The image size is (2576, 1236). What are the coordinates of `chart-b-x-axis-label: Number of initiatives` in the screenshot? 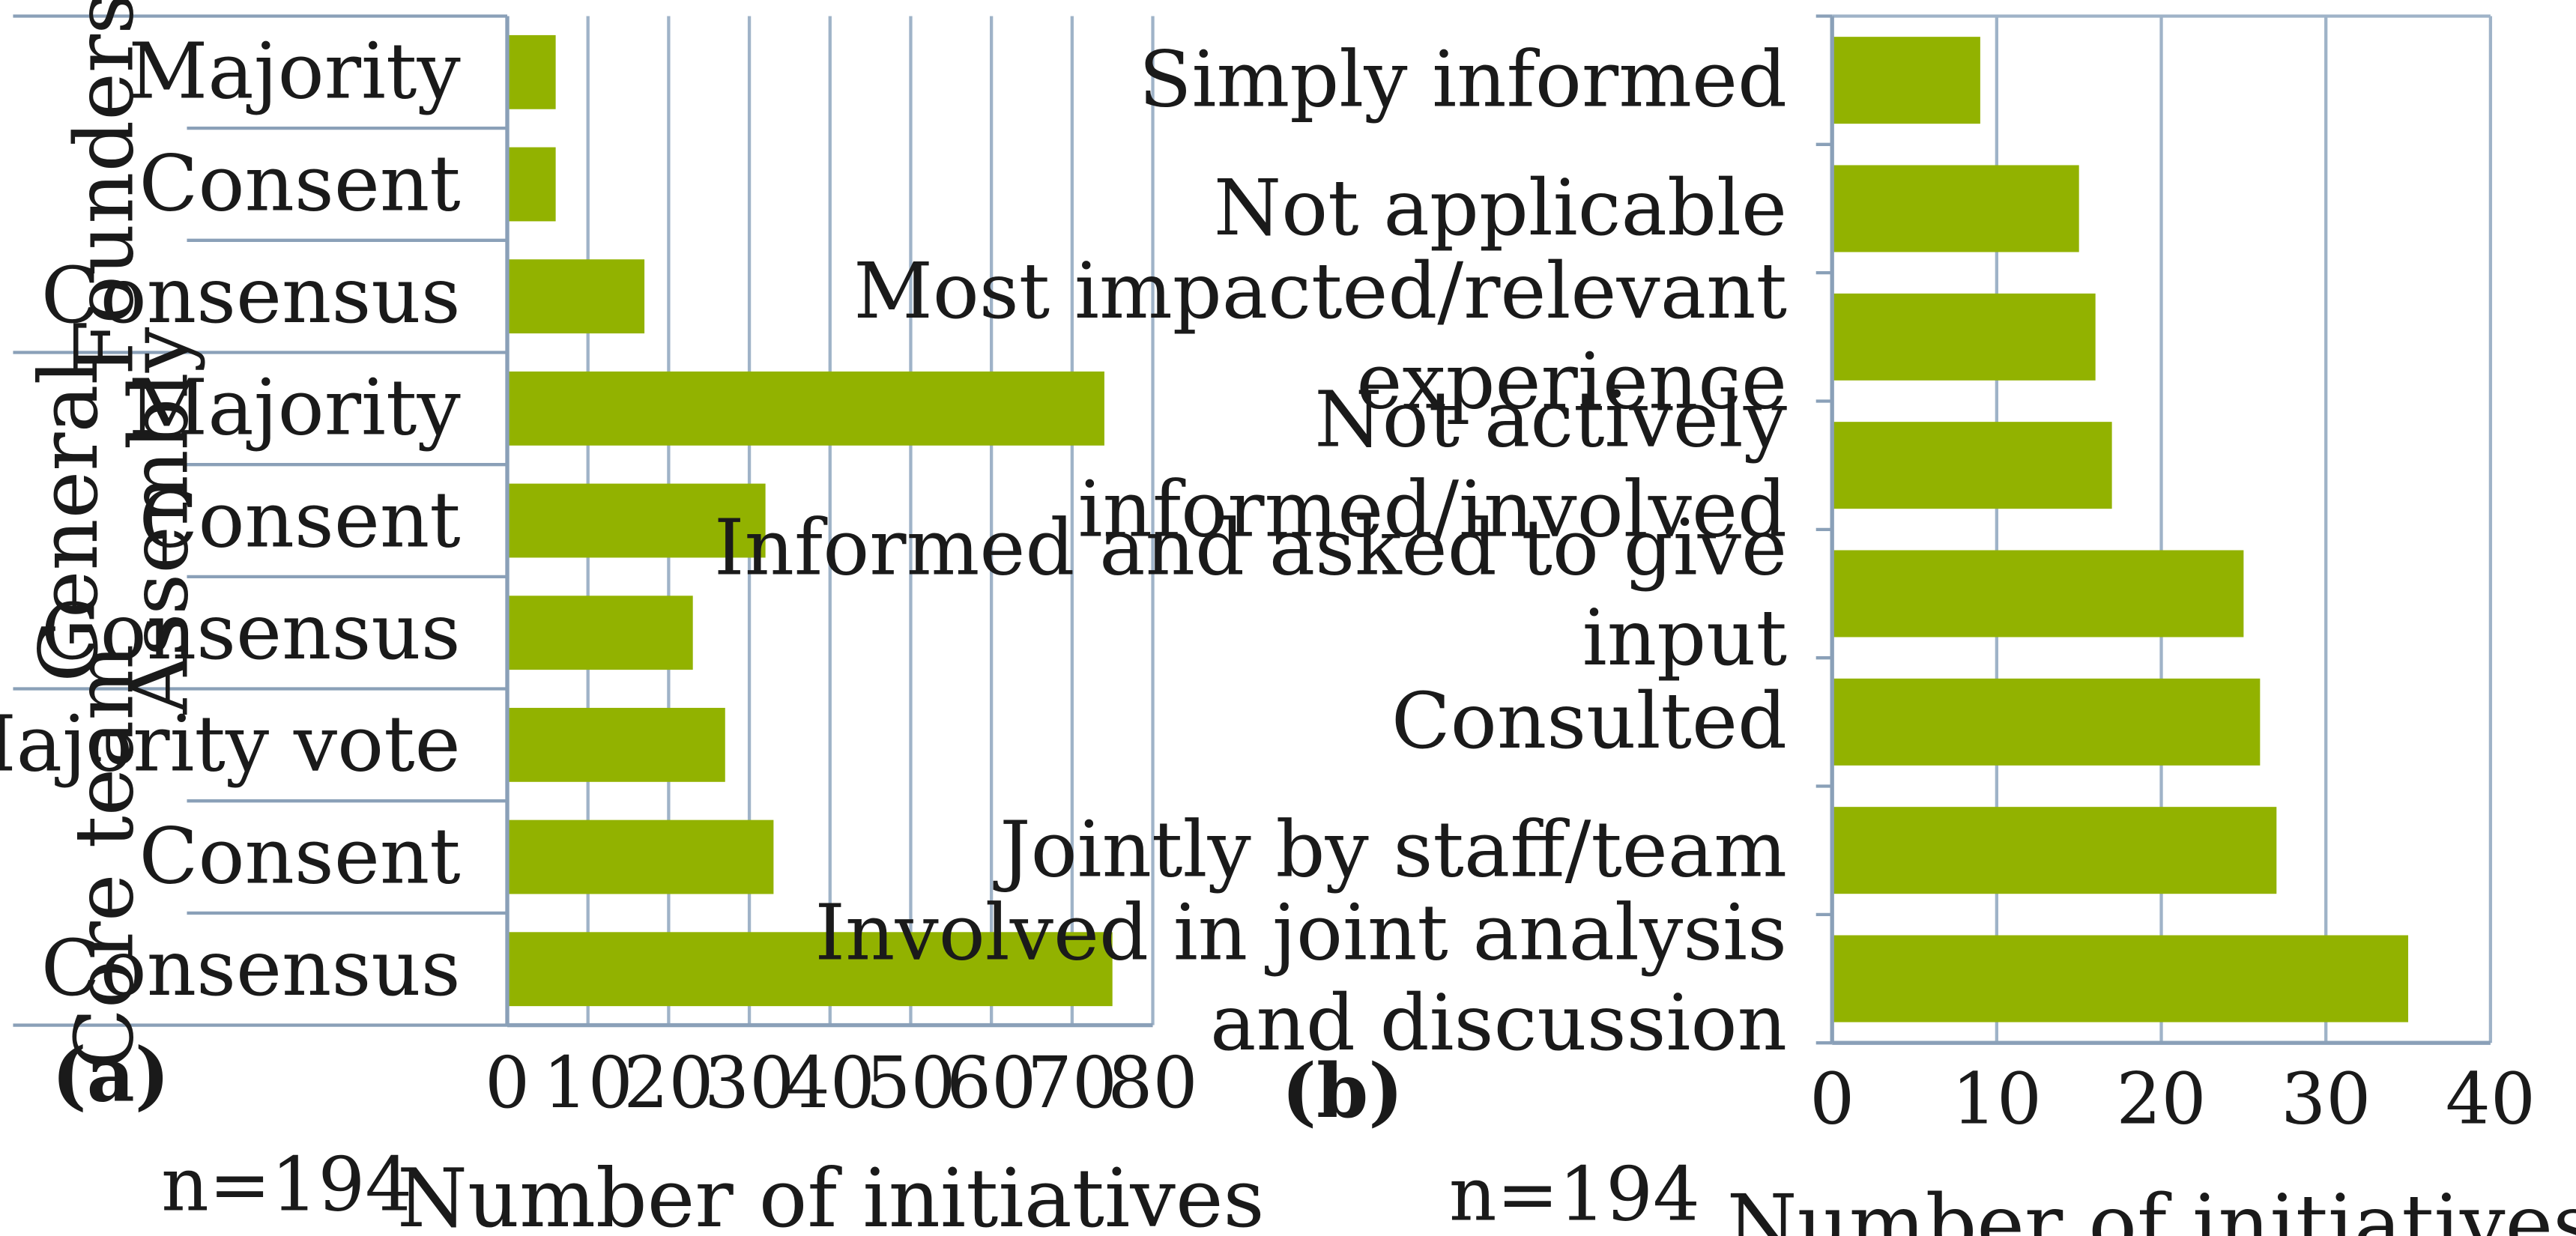 It's located at (2151, 1207).